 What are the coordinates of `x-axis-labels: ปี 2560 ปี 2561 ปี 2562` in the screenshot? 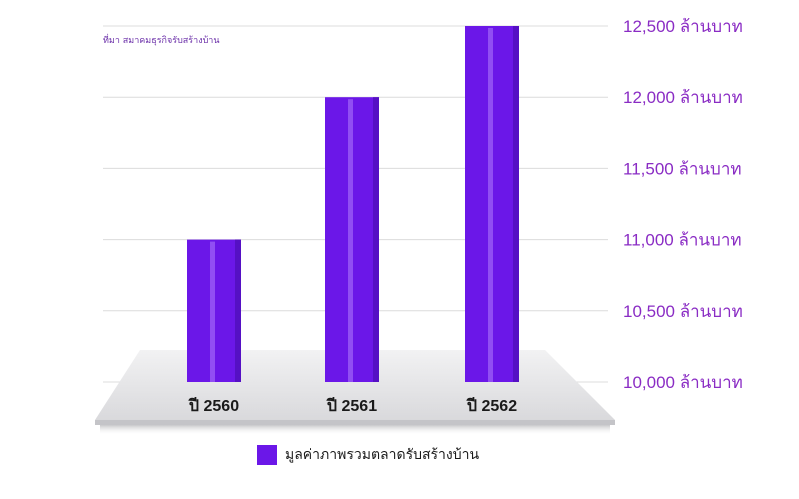 It's located at (352, 405).